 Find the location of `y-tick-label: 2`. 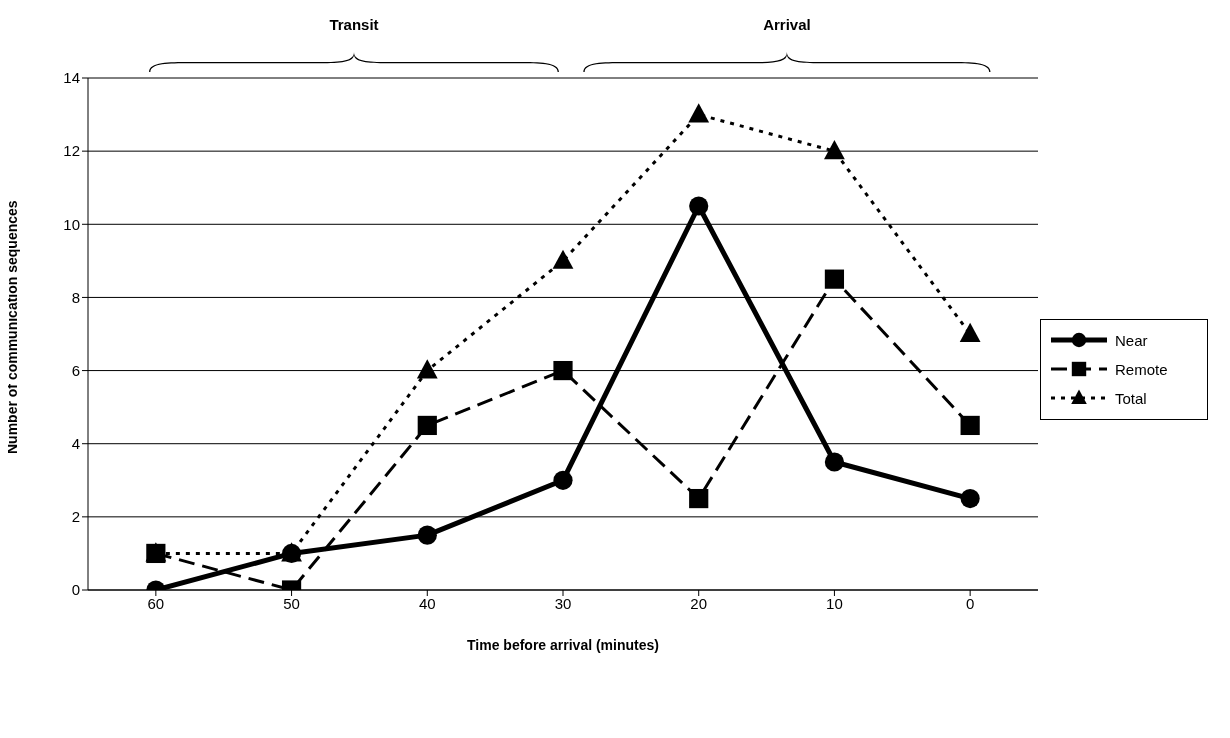

y-tick-label: 2 is located at coordinates (75, 517).